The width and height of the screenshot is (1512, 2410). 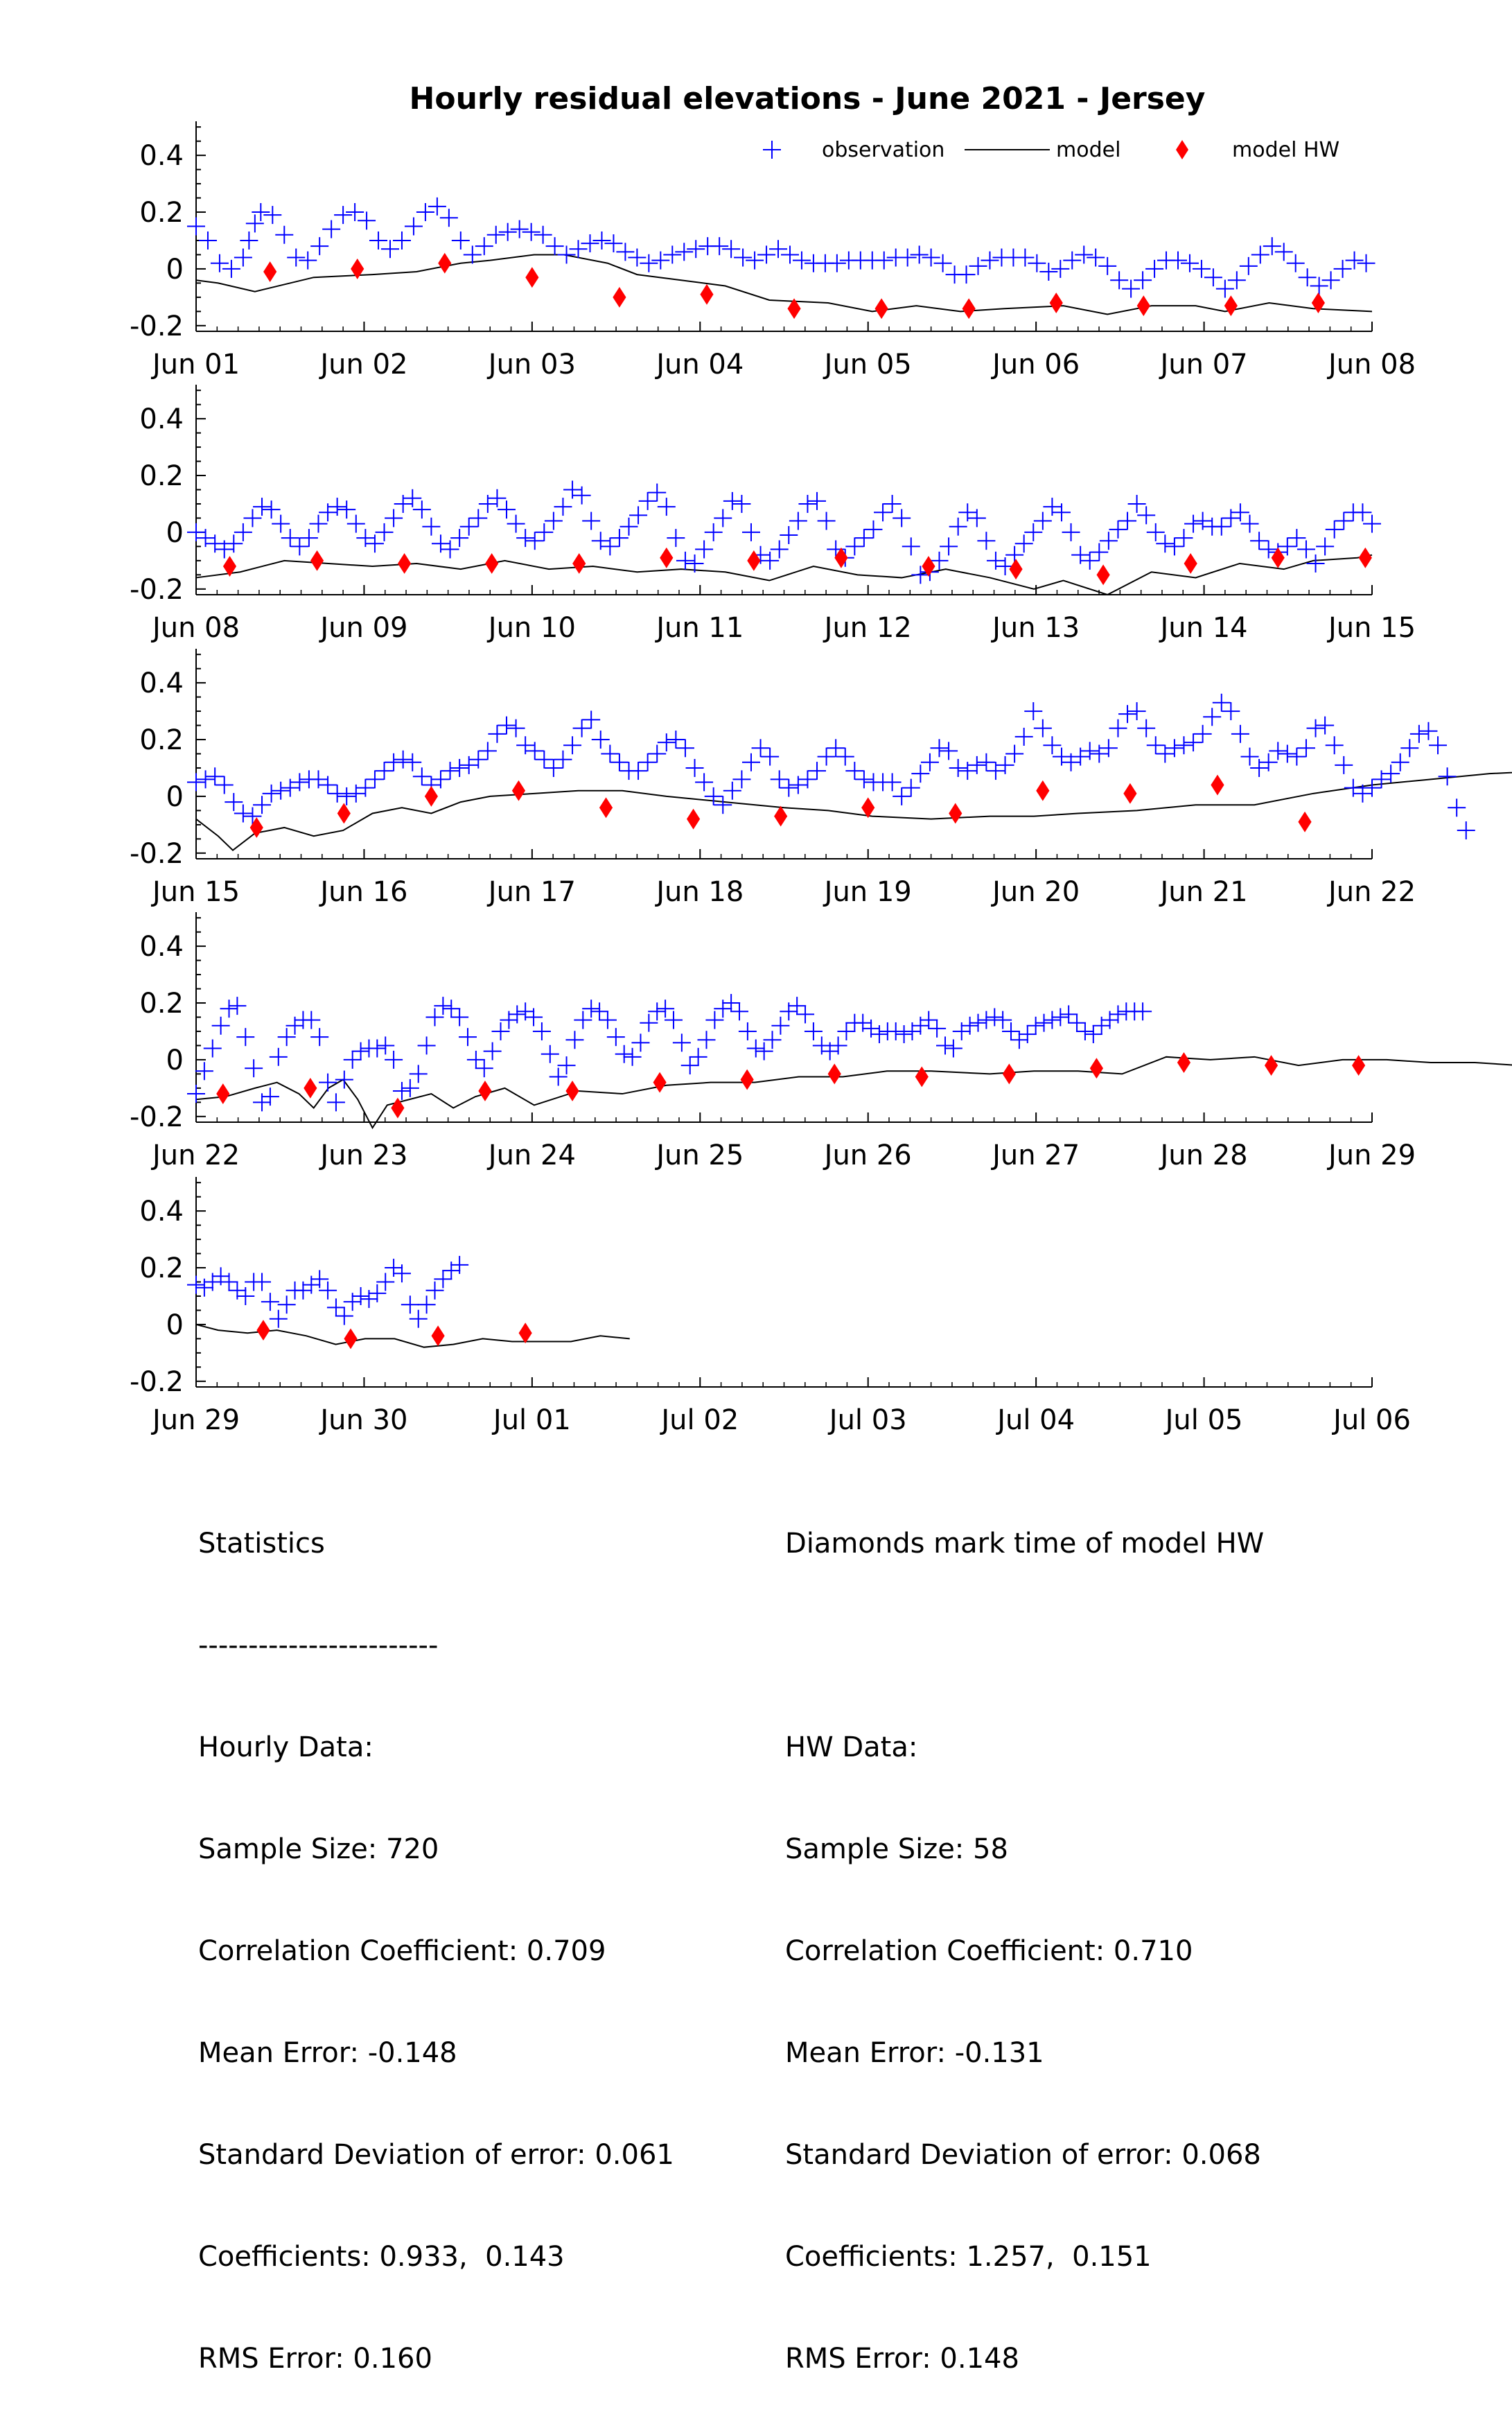 What do you see at coordinates (161, 213) in the screenshot?
I see `y-tick-label: 0.2` at bounding box center [161, 213].